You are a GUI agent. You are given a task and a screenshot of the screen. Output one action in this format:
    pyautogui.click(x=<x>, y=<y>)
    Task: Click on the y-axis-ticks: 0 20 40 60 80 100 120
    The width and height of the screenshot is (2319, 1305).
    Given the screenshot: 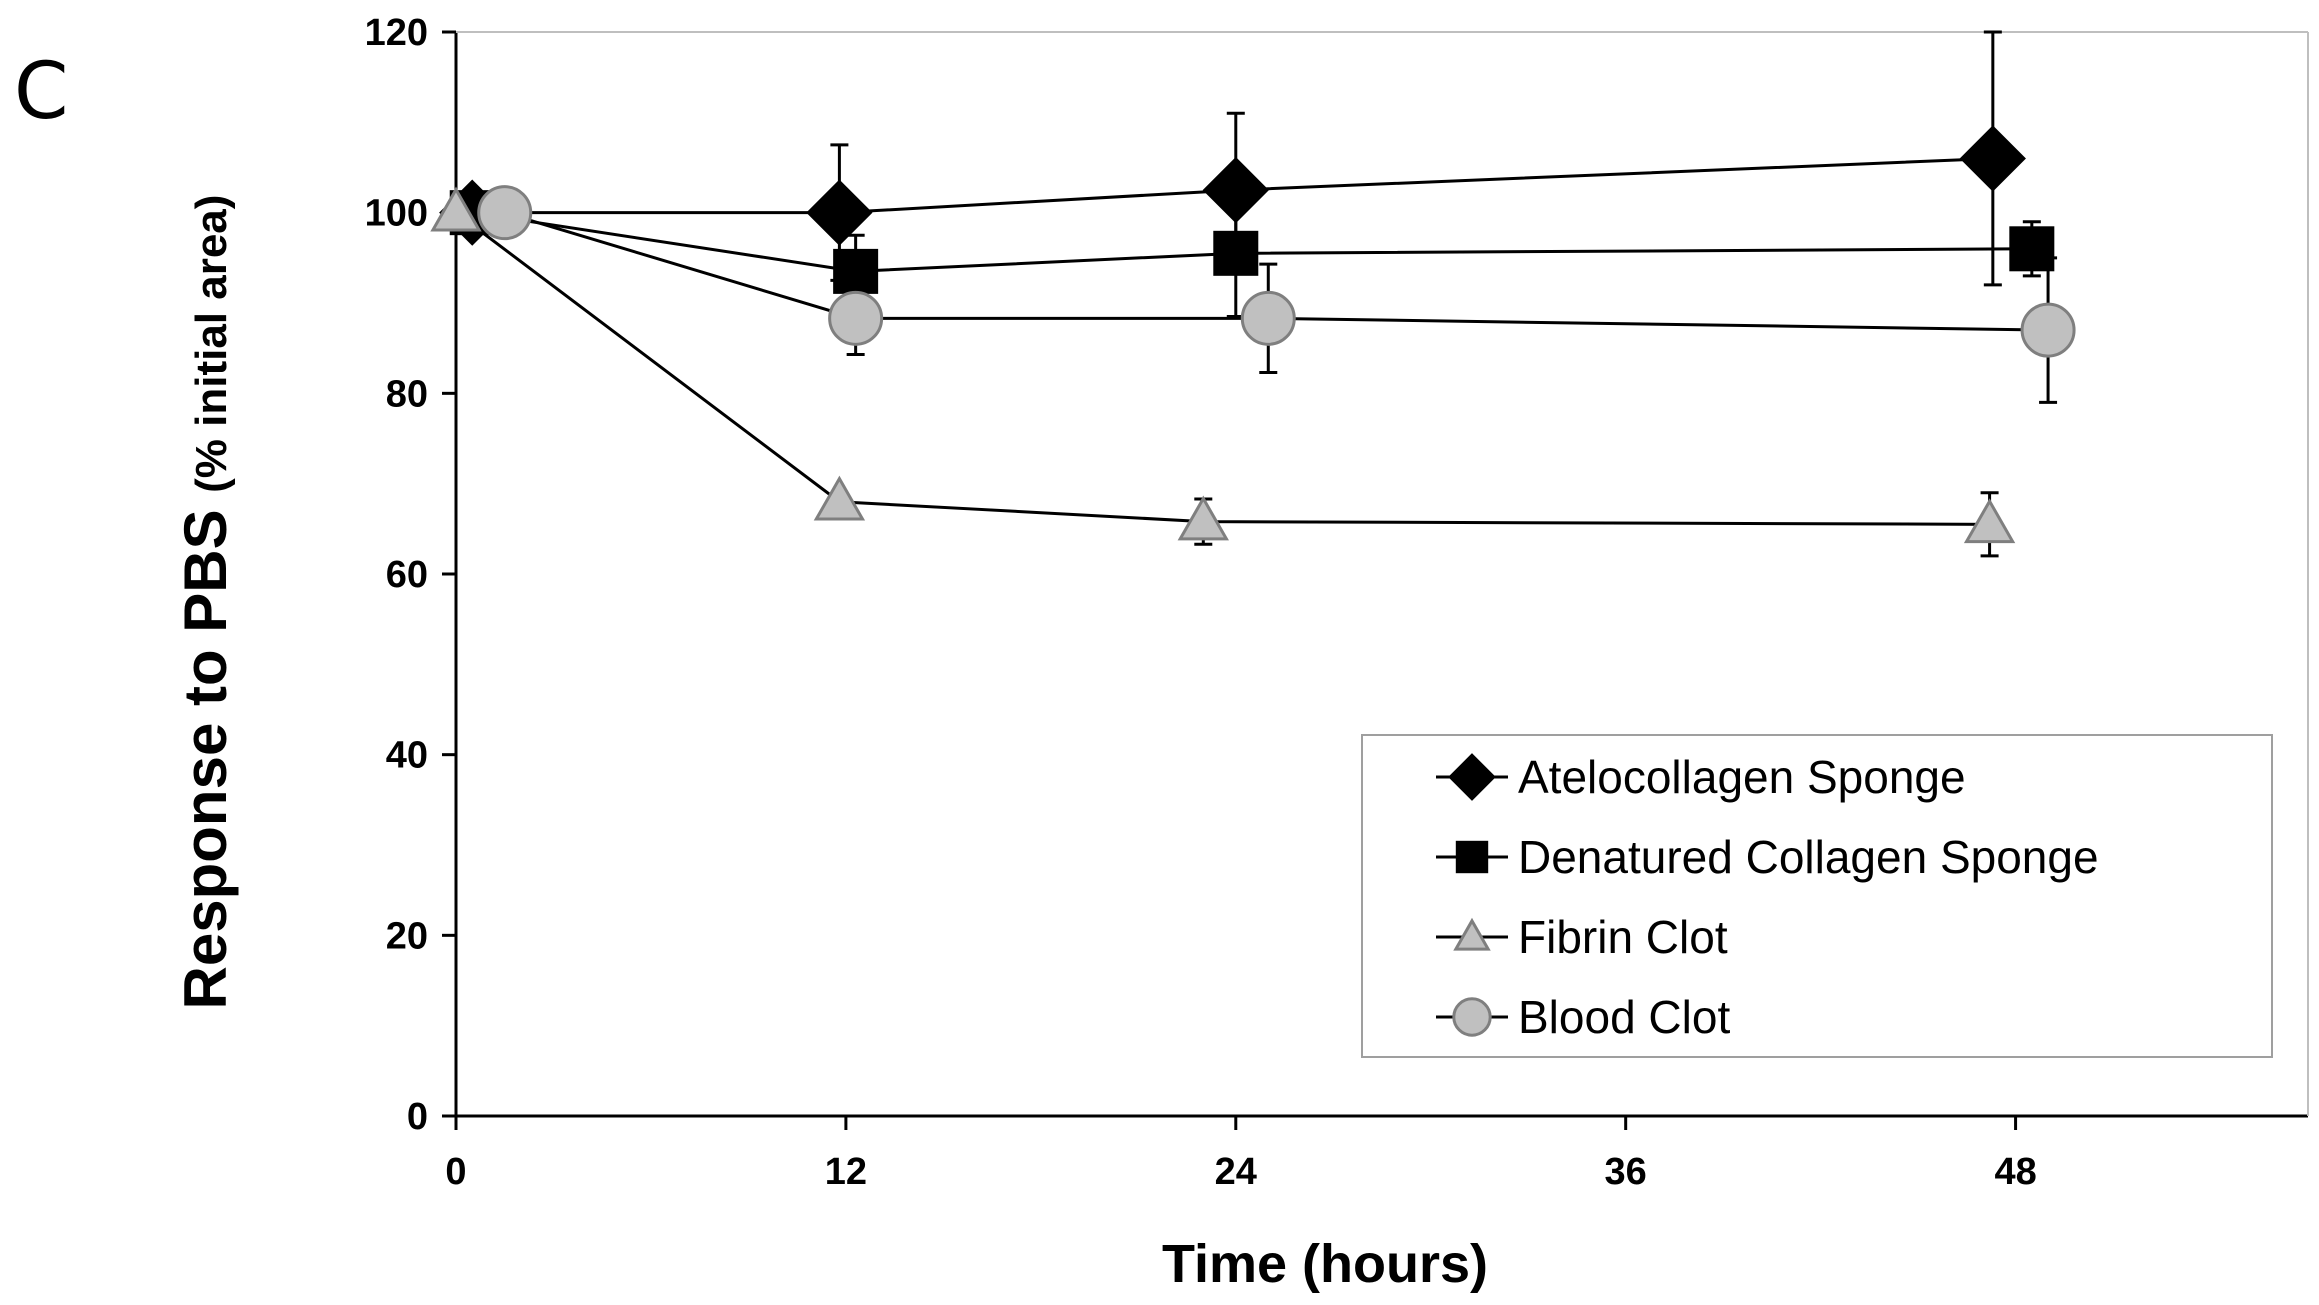 What is the action you would take?
    pyautogui.click(x=410, y=575)
    